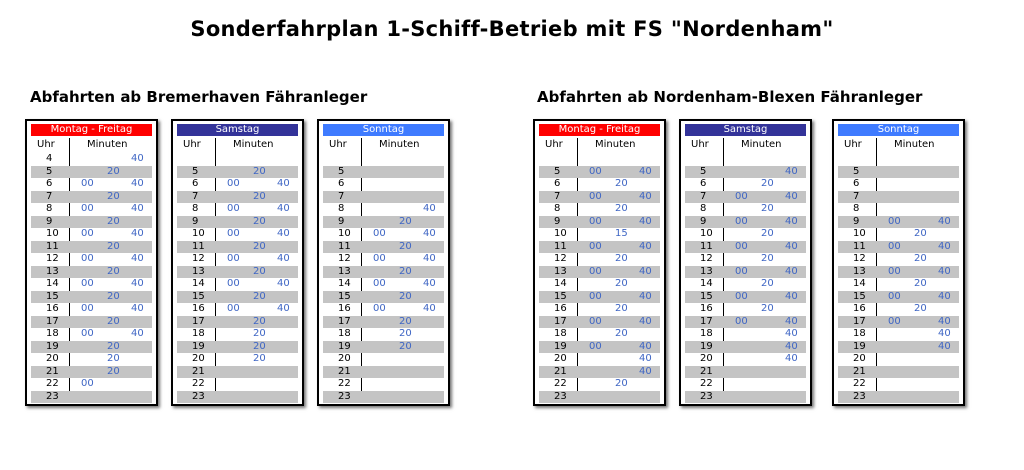 Image resolution: width=1024 pixels, height=470 pixels. I want to click on table-row: 9 20, so click(91, 221).